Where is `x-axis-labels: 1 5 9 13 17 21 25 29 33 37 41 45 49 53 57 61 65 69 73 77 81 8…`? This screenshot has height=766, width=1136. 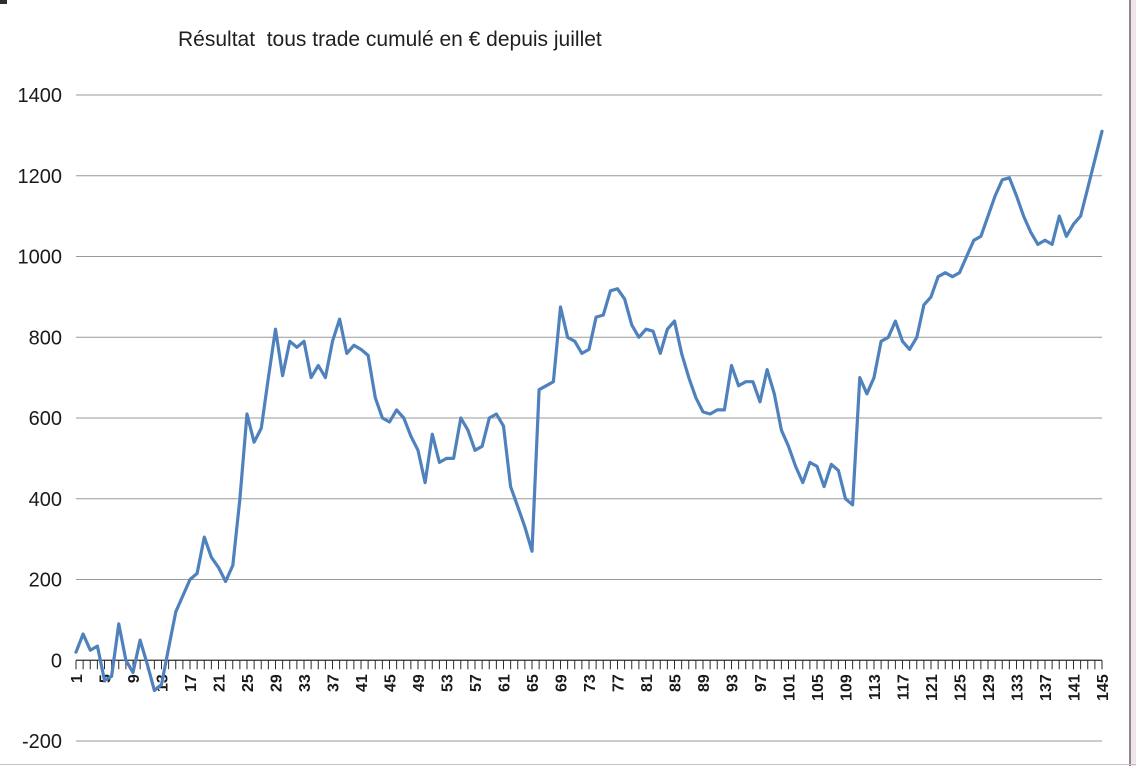
x-axis-labels: 1 5 9 13 17 21 25 29 33 37 41 45 49 53 57 61 65 69 73 77 81 8… is located at coordinates (590, 687).